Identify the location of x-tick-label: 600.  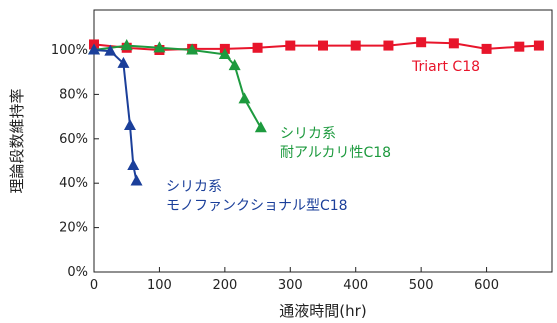
(486, 285).